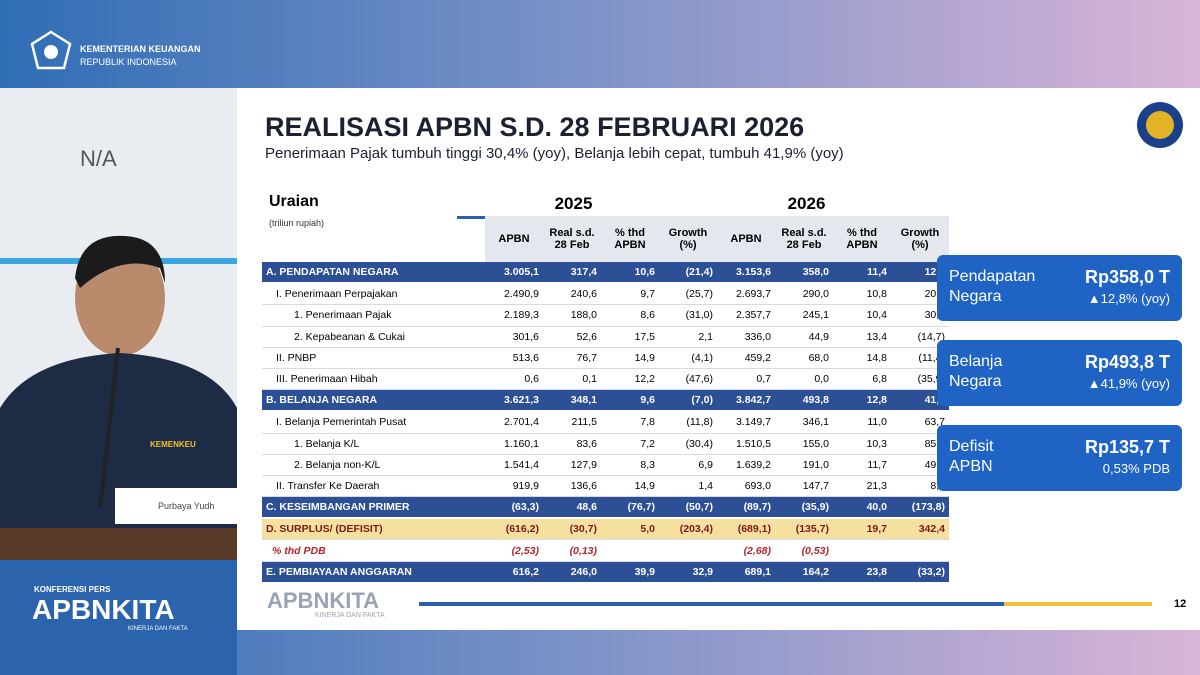 The height and width of the screenshot is (675, 1200). What do you see at coordinates (746, 315) in the screenshot?
I see `cell: 2.357,7` at bounding box center [746, 315].